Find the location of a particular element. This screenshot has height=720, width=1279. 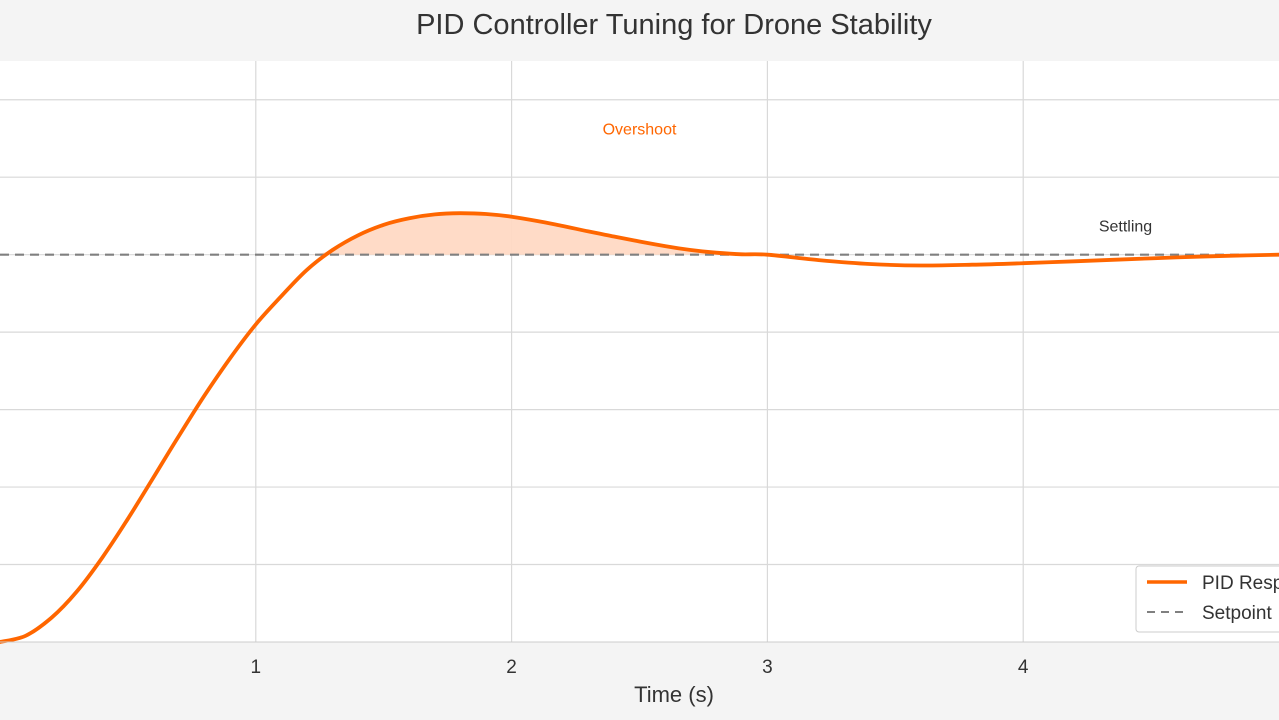

x-tick-label-1: 2 is located at coordinates (511, 667).